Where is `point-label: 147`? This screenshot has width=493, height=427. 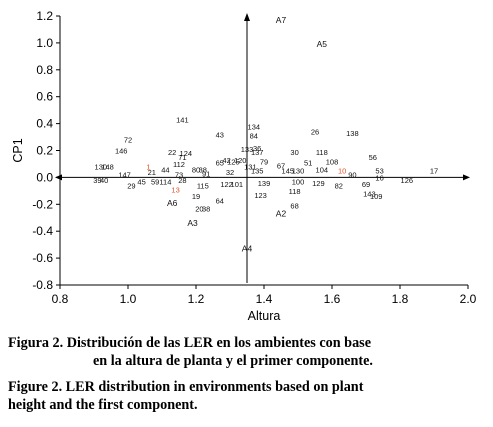 point-label: 147 is located at coordinates (124, 175).